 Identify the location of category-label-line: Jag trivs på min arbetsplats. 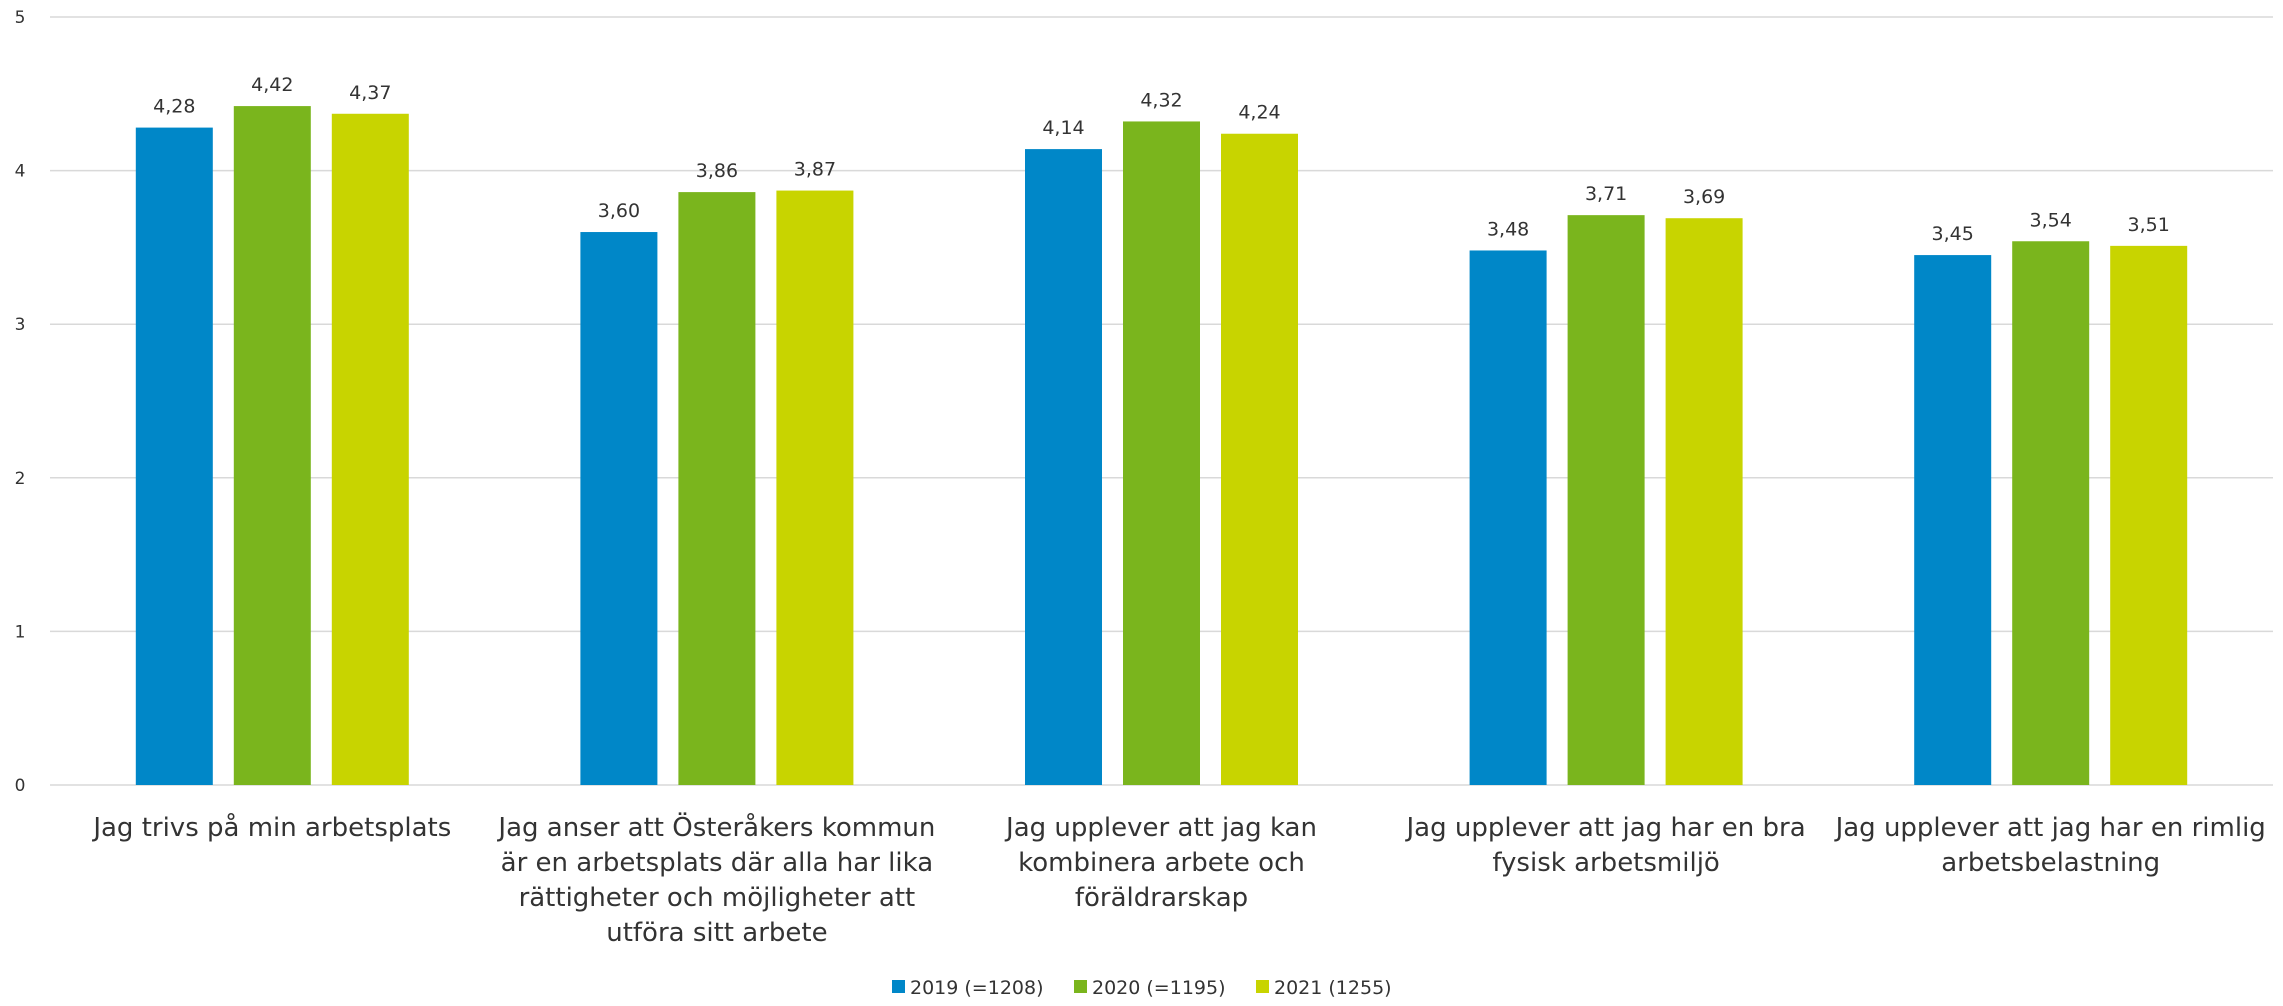
(271, 827).